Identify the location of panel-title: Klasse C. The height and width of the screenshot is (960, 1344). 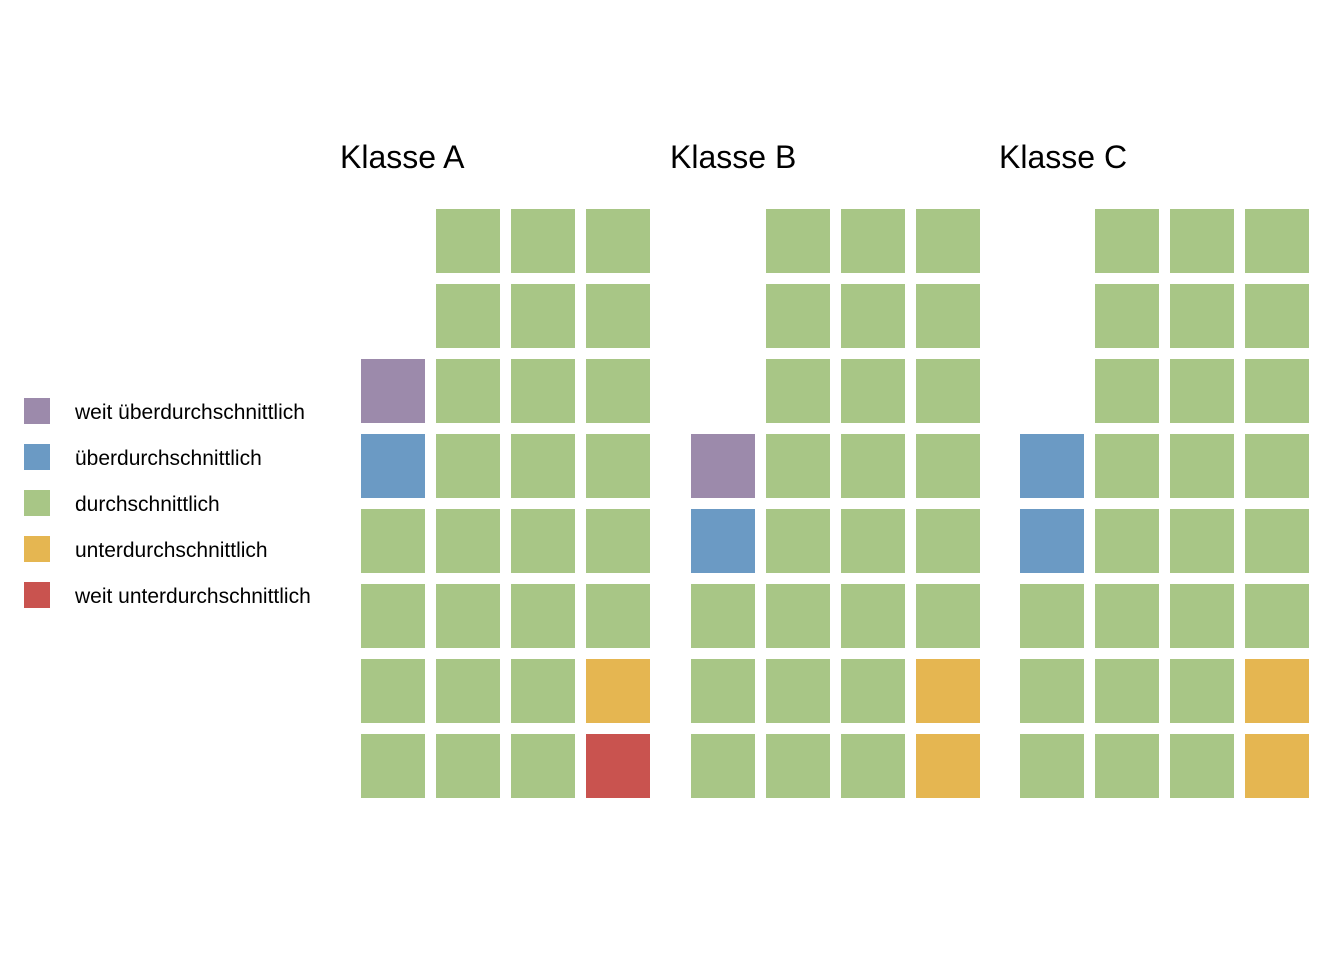
(1063, 157).